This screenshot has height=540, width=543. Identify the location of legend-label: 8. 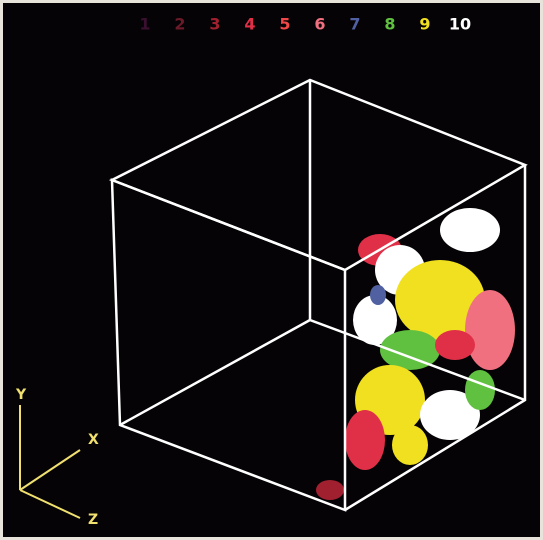
(389, 24).